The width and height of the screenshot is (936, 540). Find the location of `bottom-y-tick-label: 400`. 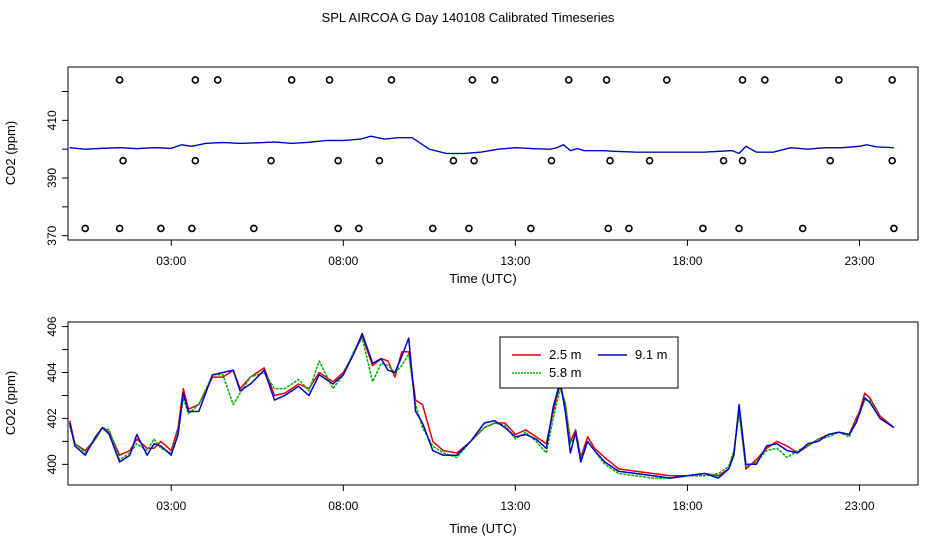

bottom-y-tick-label: 400 is located at coordinates (52, 464).